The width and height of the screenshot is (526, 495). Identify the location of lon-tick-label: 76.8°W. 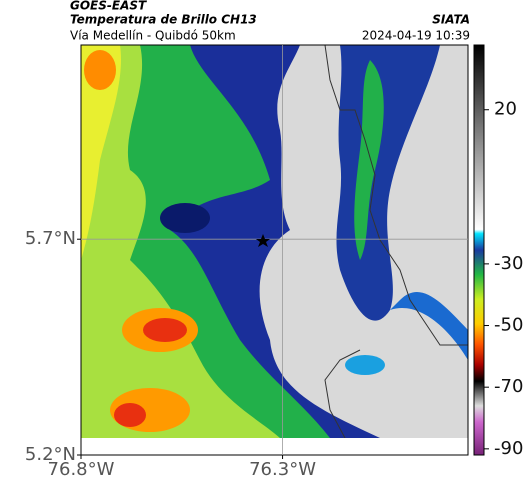
(81, 469).